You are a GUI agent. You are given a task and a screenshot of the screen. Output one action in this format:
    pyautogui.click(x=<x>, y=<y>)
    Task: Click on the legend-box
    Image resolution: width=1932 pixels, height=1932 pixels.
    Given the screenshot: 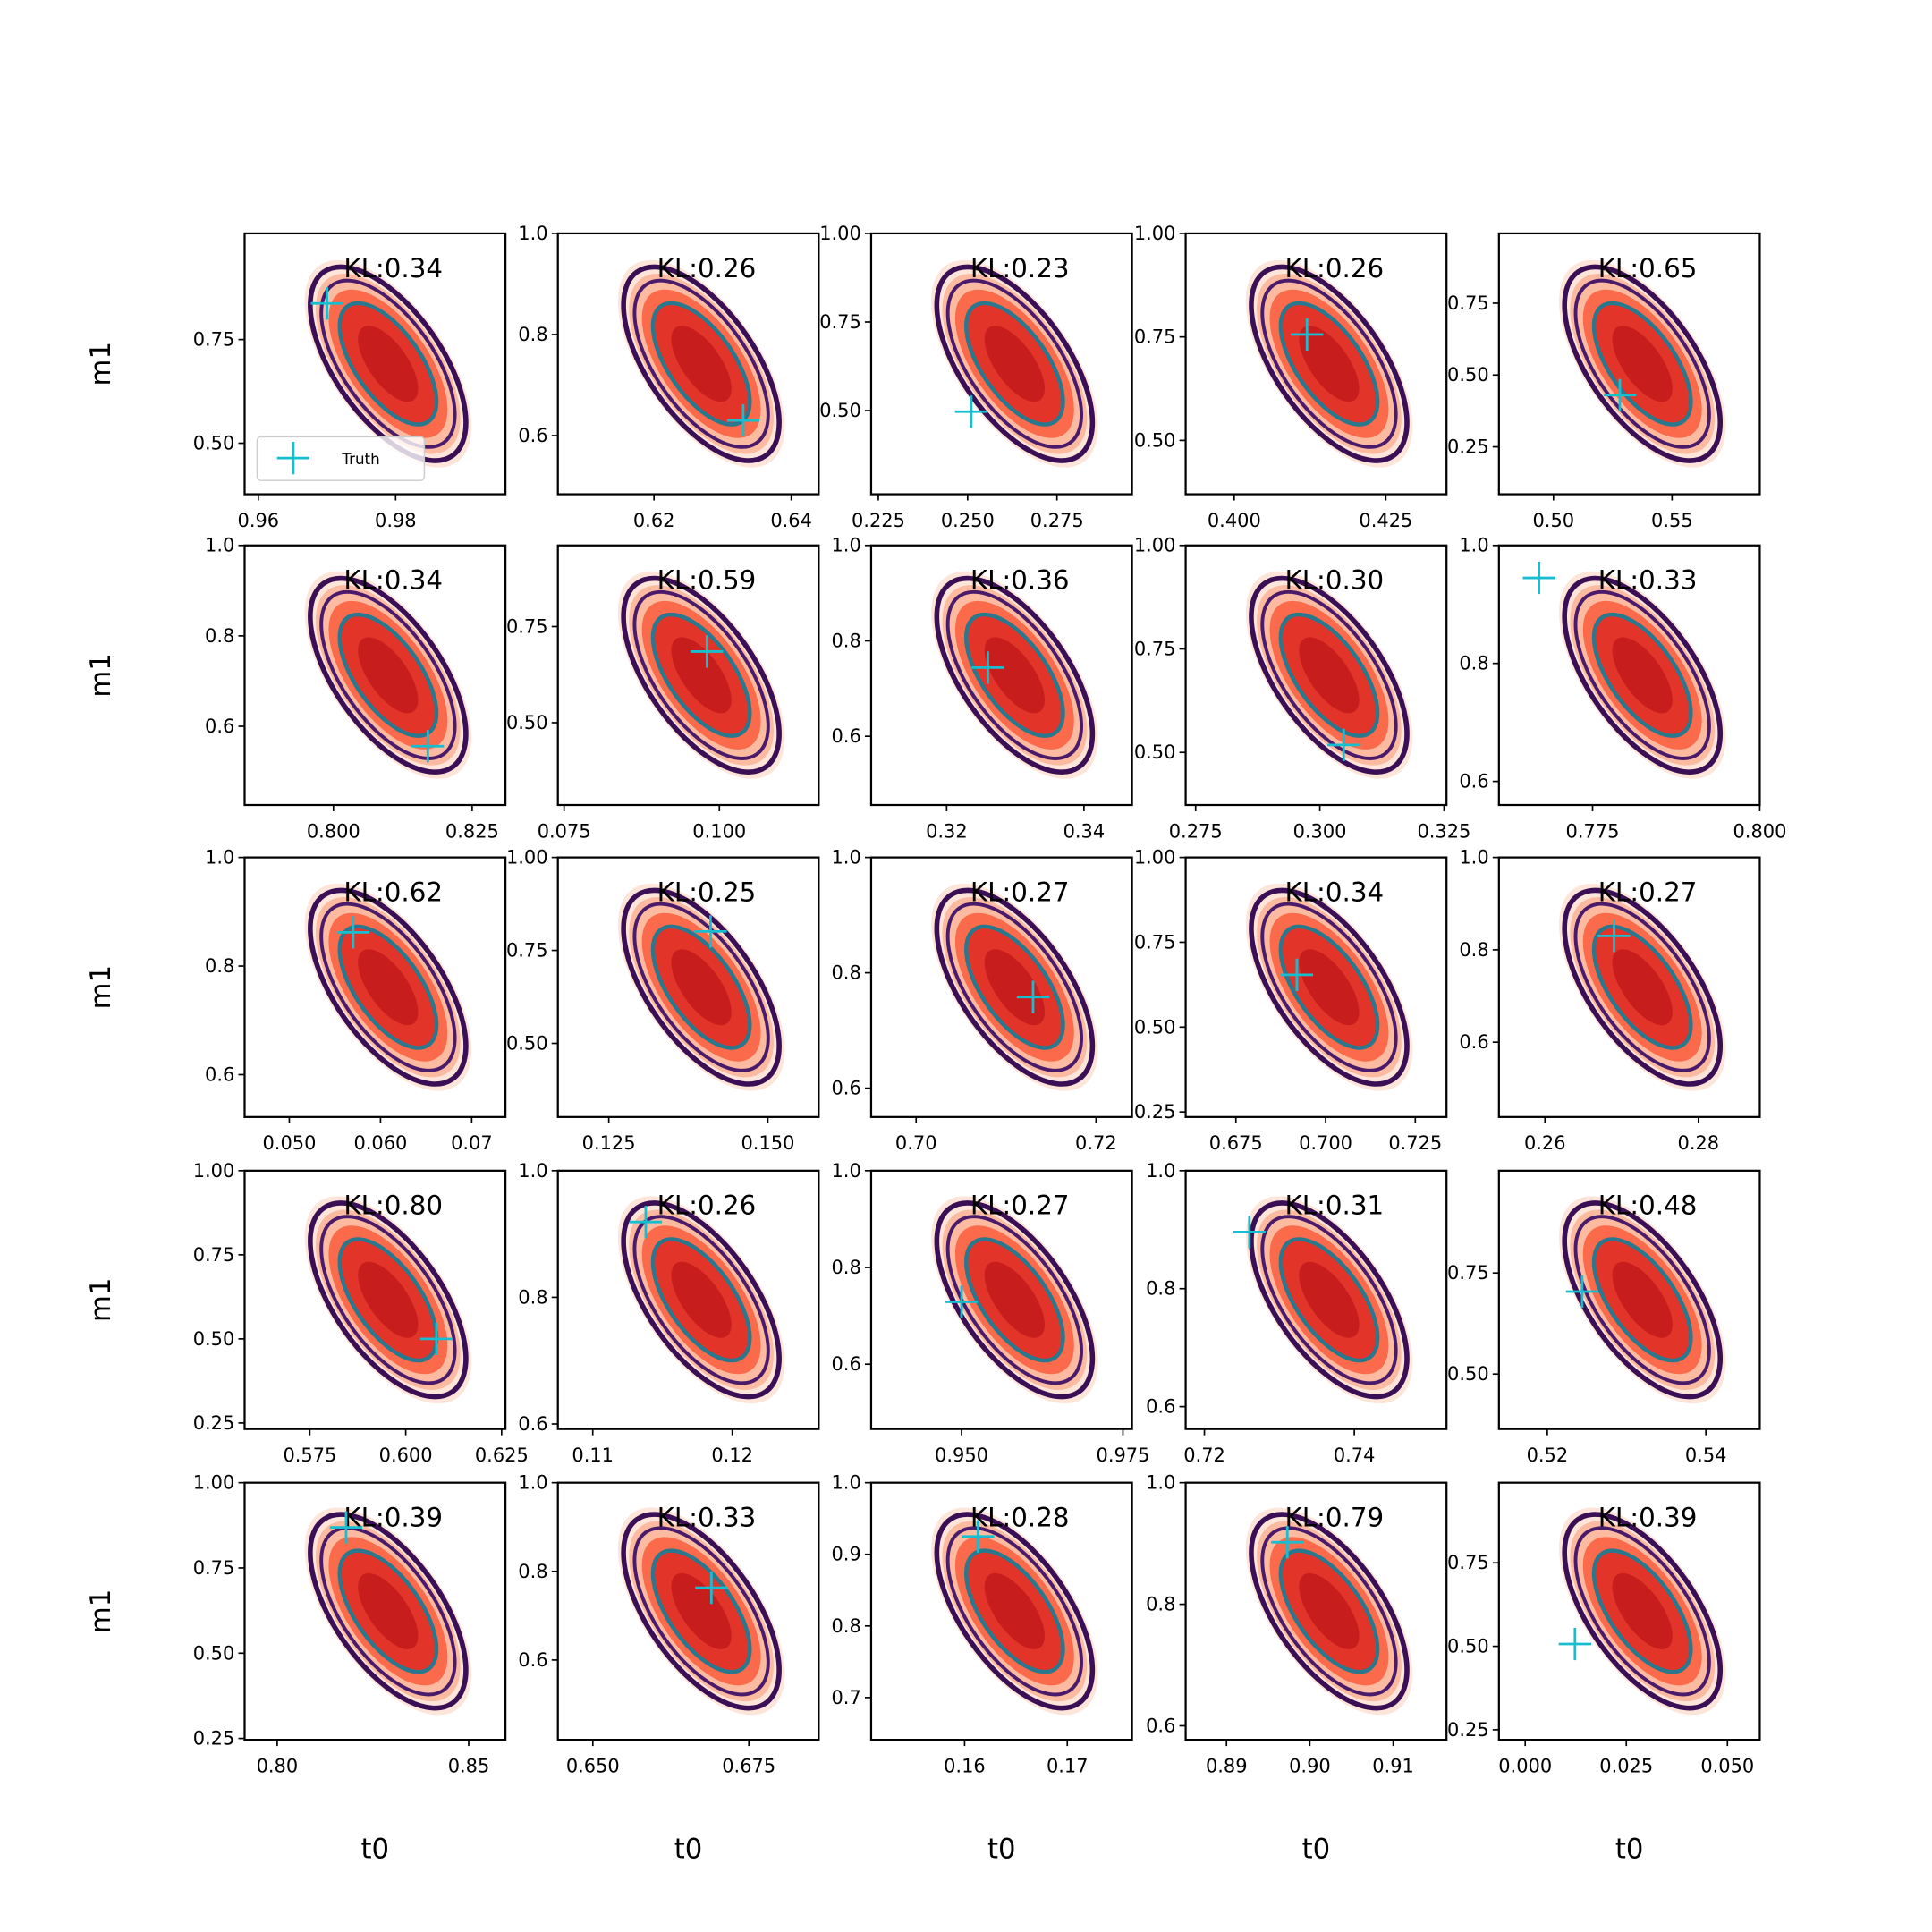 What is the action you would take?
    pyautogui.click(x=341, y=458)
    